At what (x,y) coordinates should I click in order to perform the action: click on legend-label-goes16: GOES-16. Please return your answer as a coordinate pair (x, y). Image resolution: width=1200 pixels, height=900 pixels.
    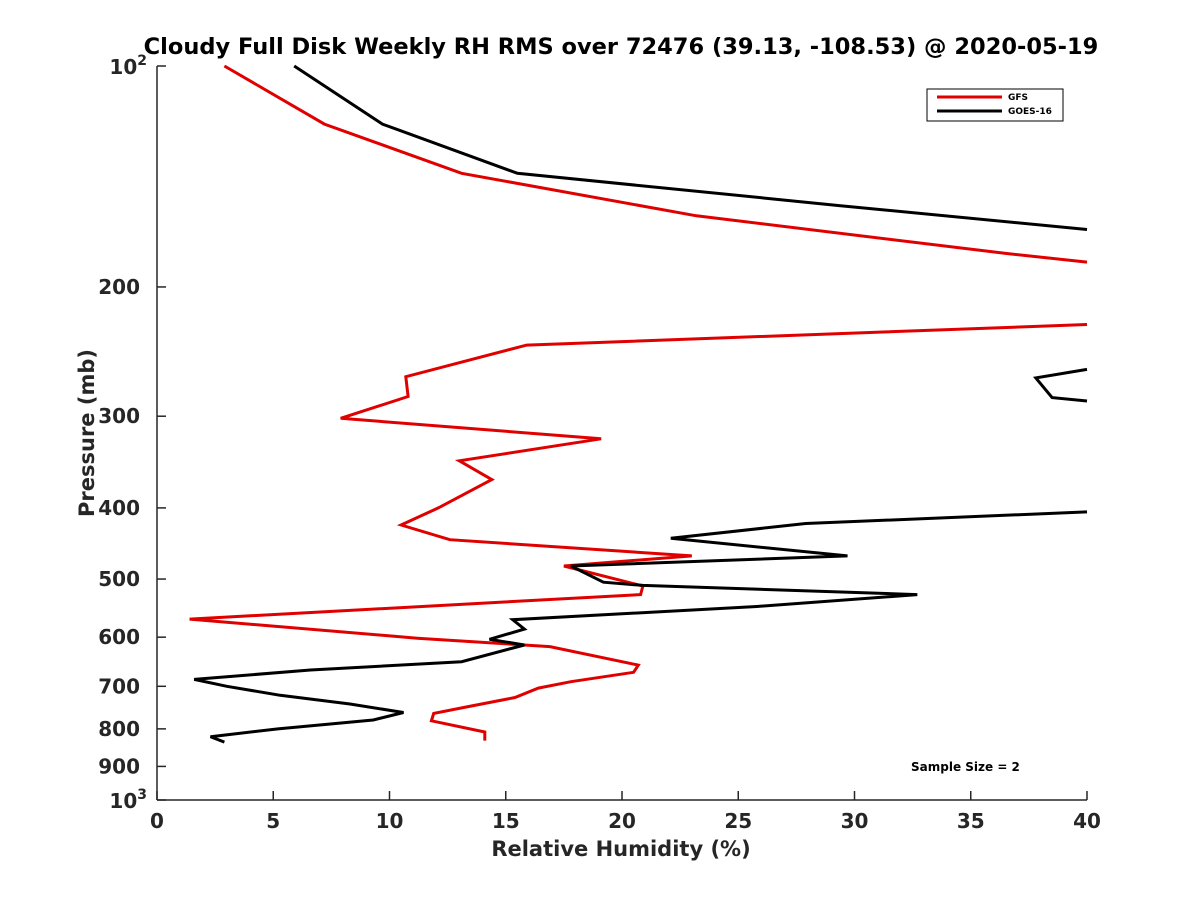
    Looking at the image, I should click on (1030, 112).